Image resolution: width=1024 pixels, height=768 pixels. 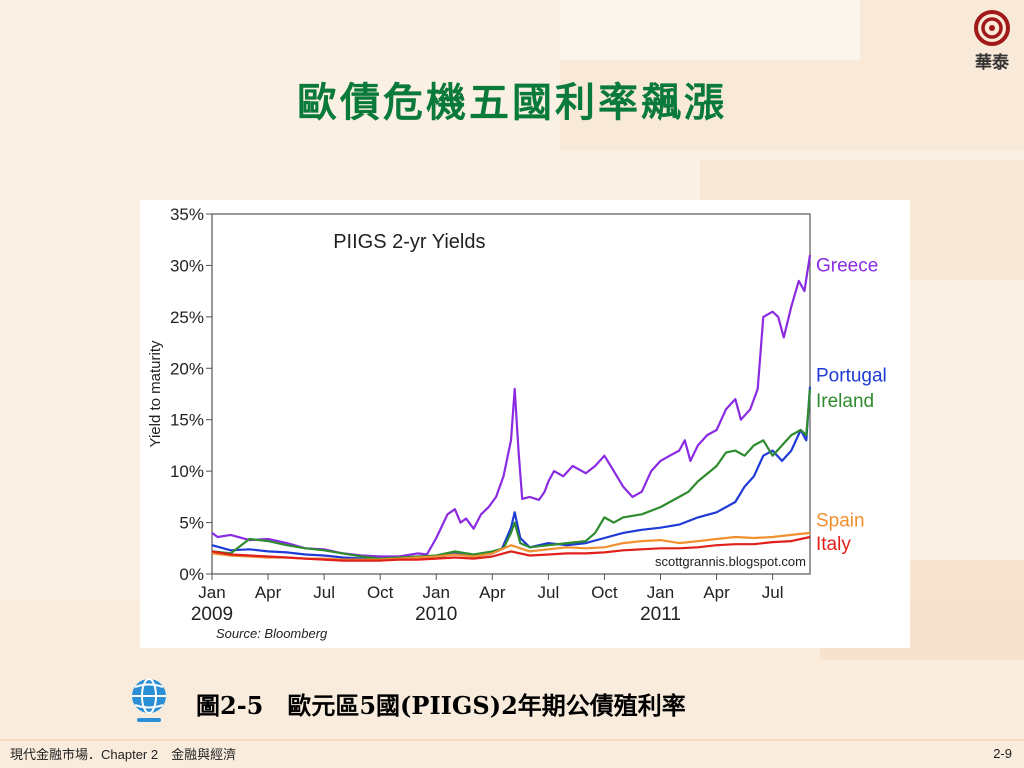 What do you see at coordinates (992, 28) in the screenshot?
I see `logo-emblem-icon` at bounding box center [992, 28].